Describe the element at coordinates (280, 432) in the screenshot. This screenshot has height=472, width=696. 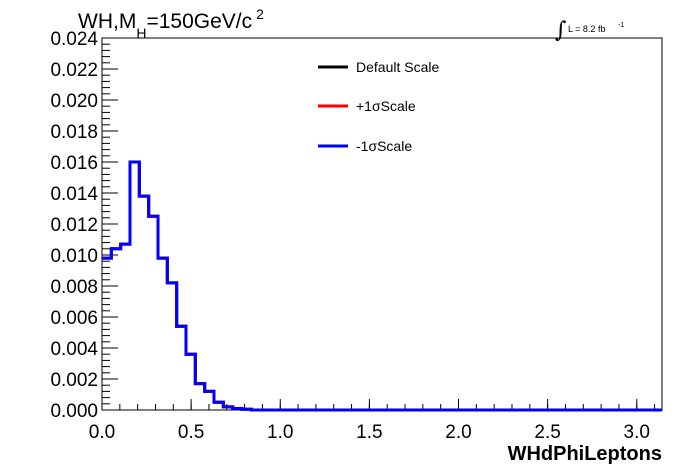
I see `x-tick-label: 1.0` at that location.